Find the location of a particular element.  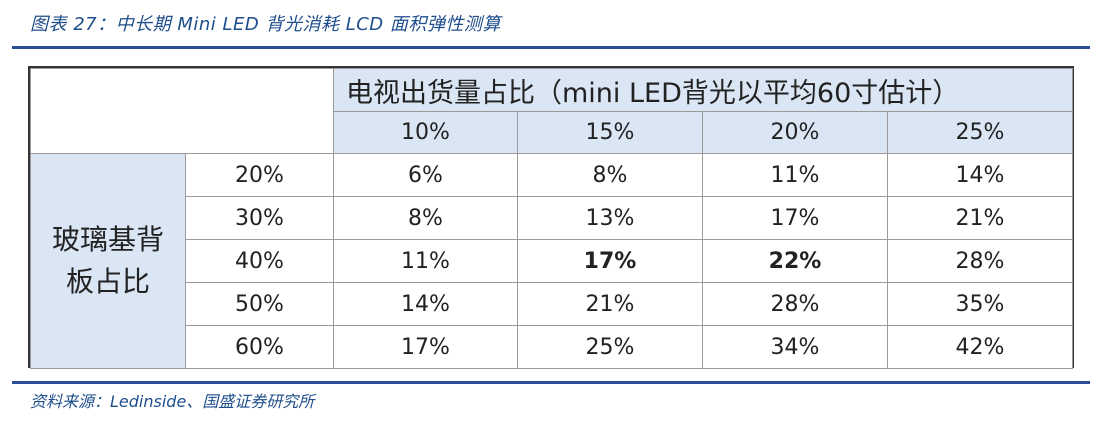

row-header: 50% is located at coordinates (259, 304).